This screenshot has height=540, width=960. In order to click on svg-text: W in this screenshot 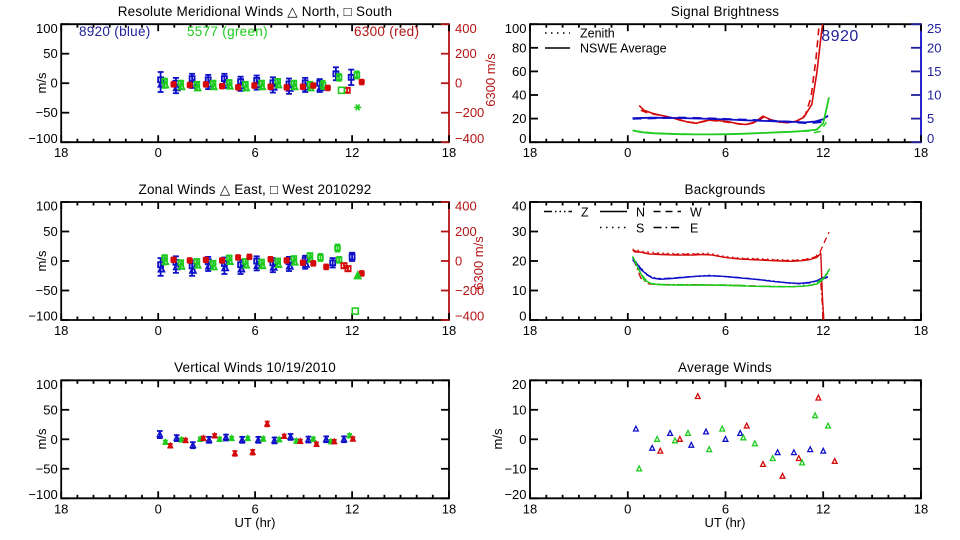, I will do `click(696, 213)`.